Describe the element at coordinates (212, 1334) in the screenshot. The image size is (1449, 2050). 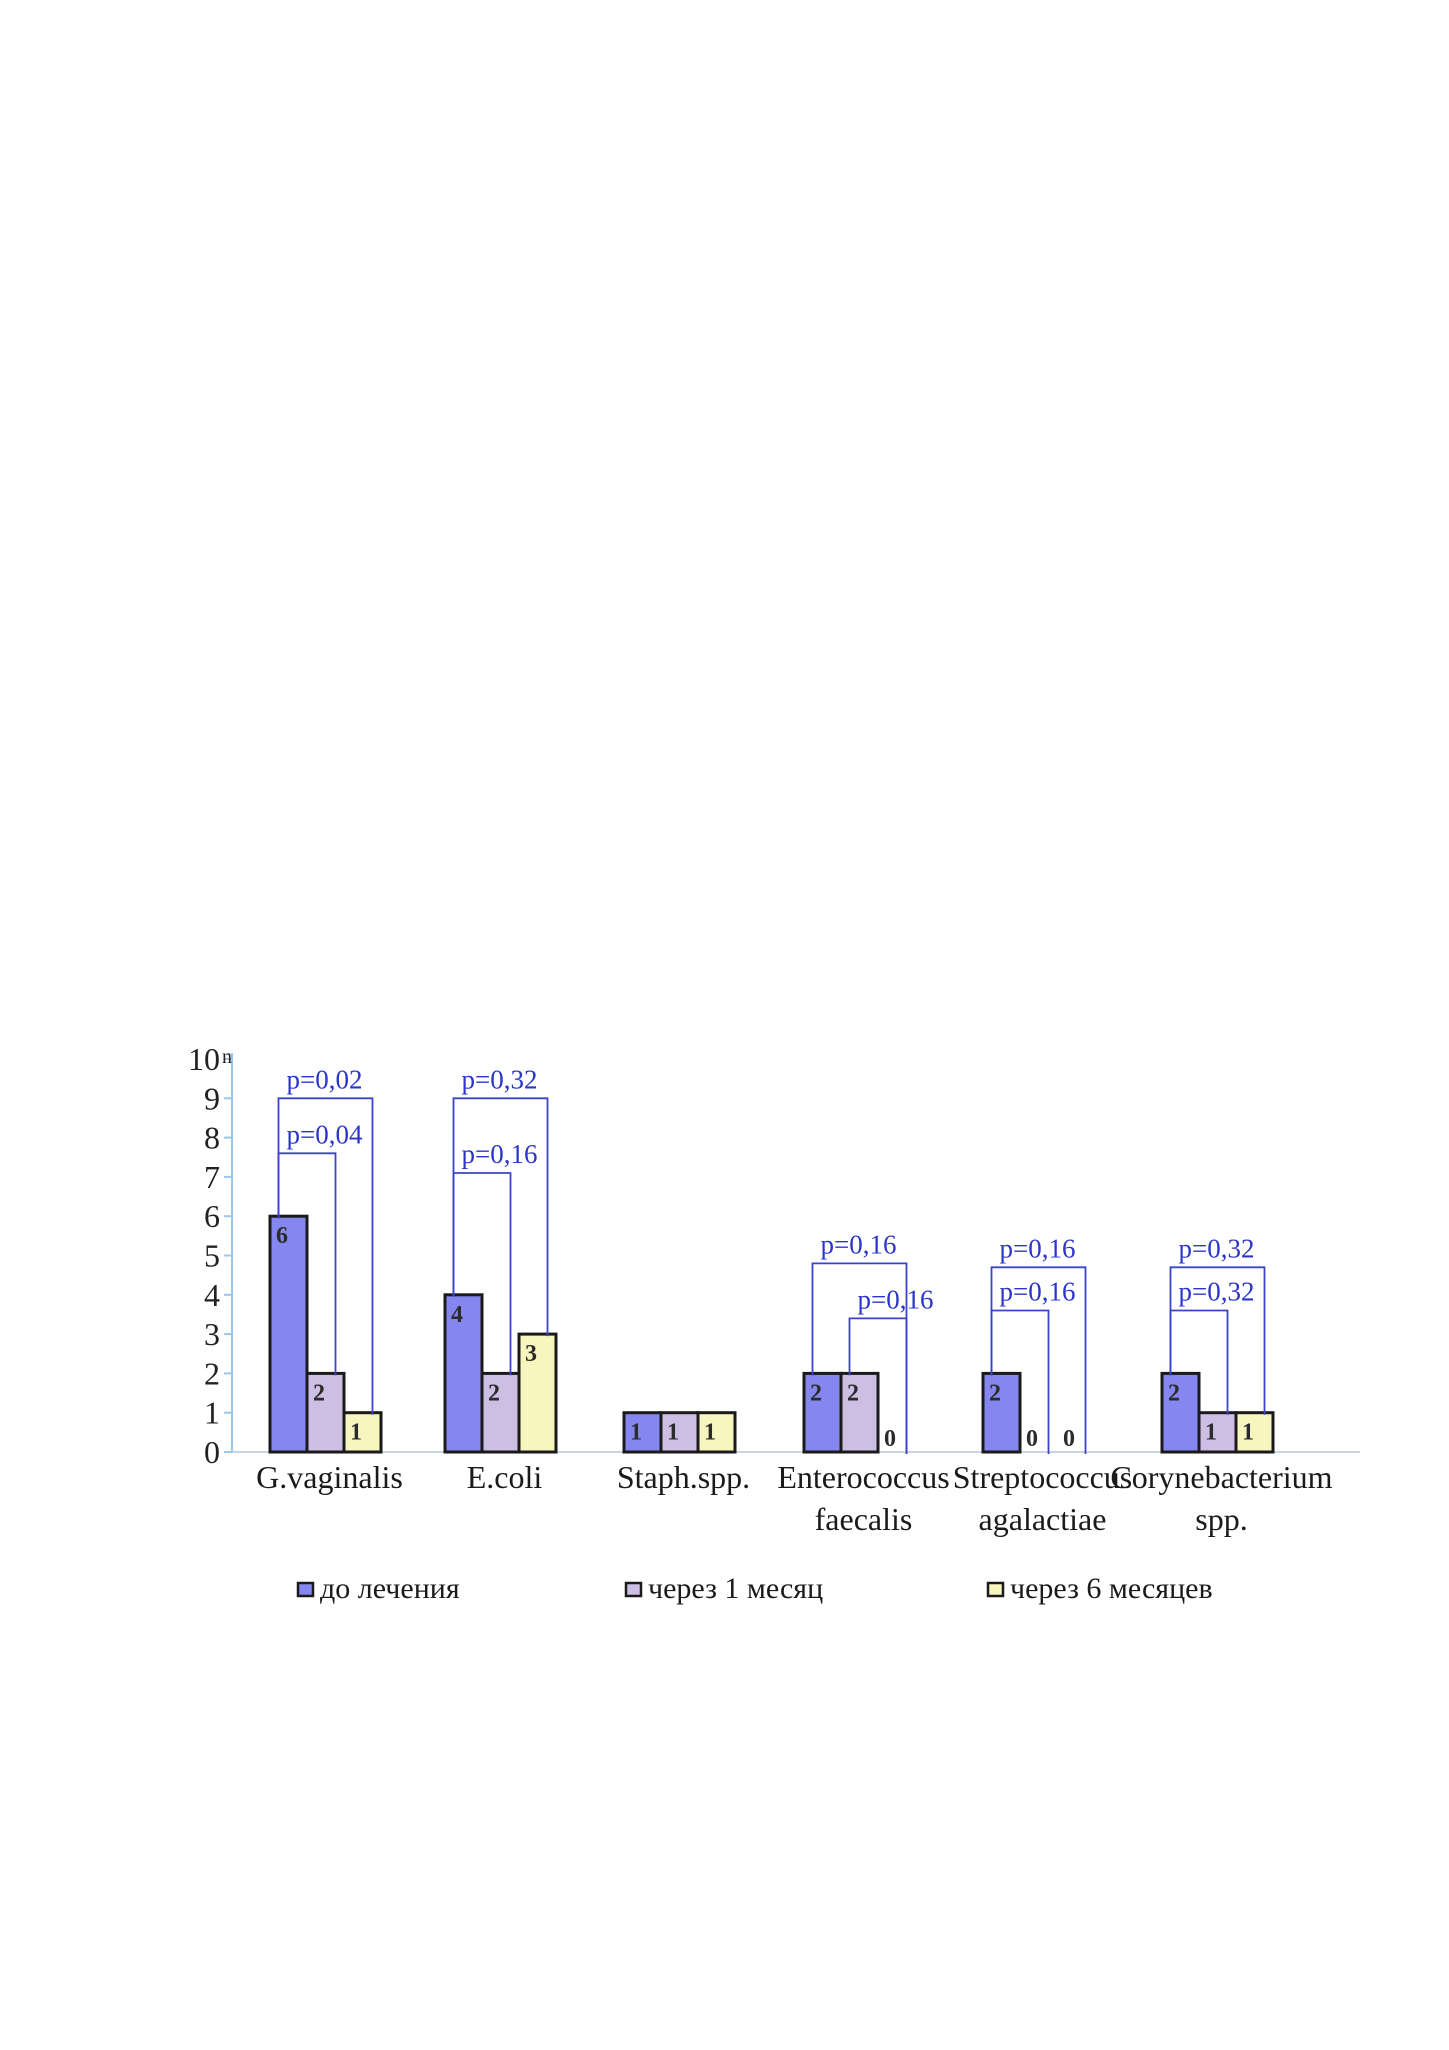
I see `y-tick-label: 3` at that location.